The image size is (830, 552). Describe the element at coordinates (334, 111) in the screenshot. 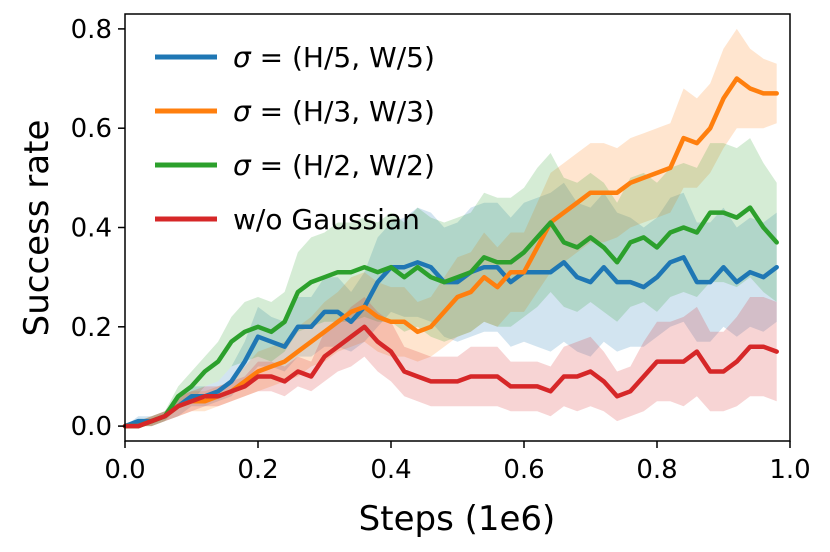

I see `legend-label-h-3-w-3: σ = (H/3, W/3)` at that location.